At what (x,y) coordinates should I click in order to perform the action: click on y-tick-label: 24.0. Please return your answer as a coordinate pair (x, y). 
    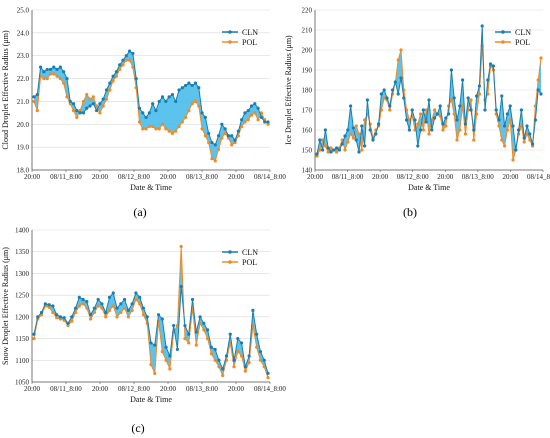
    Looking at the image, I should click on (23, 33).